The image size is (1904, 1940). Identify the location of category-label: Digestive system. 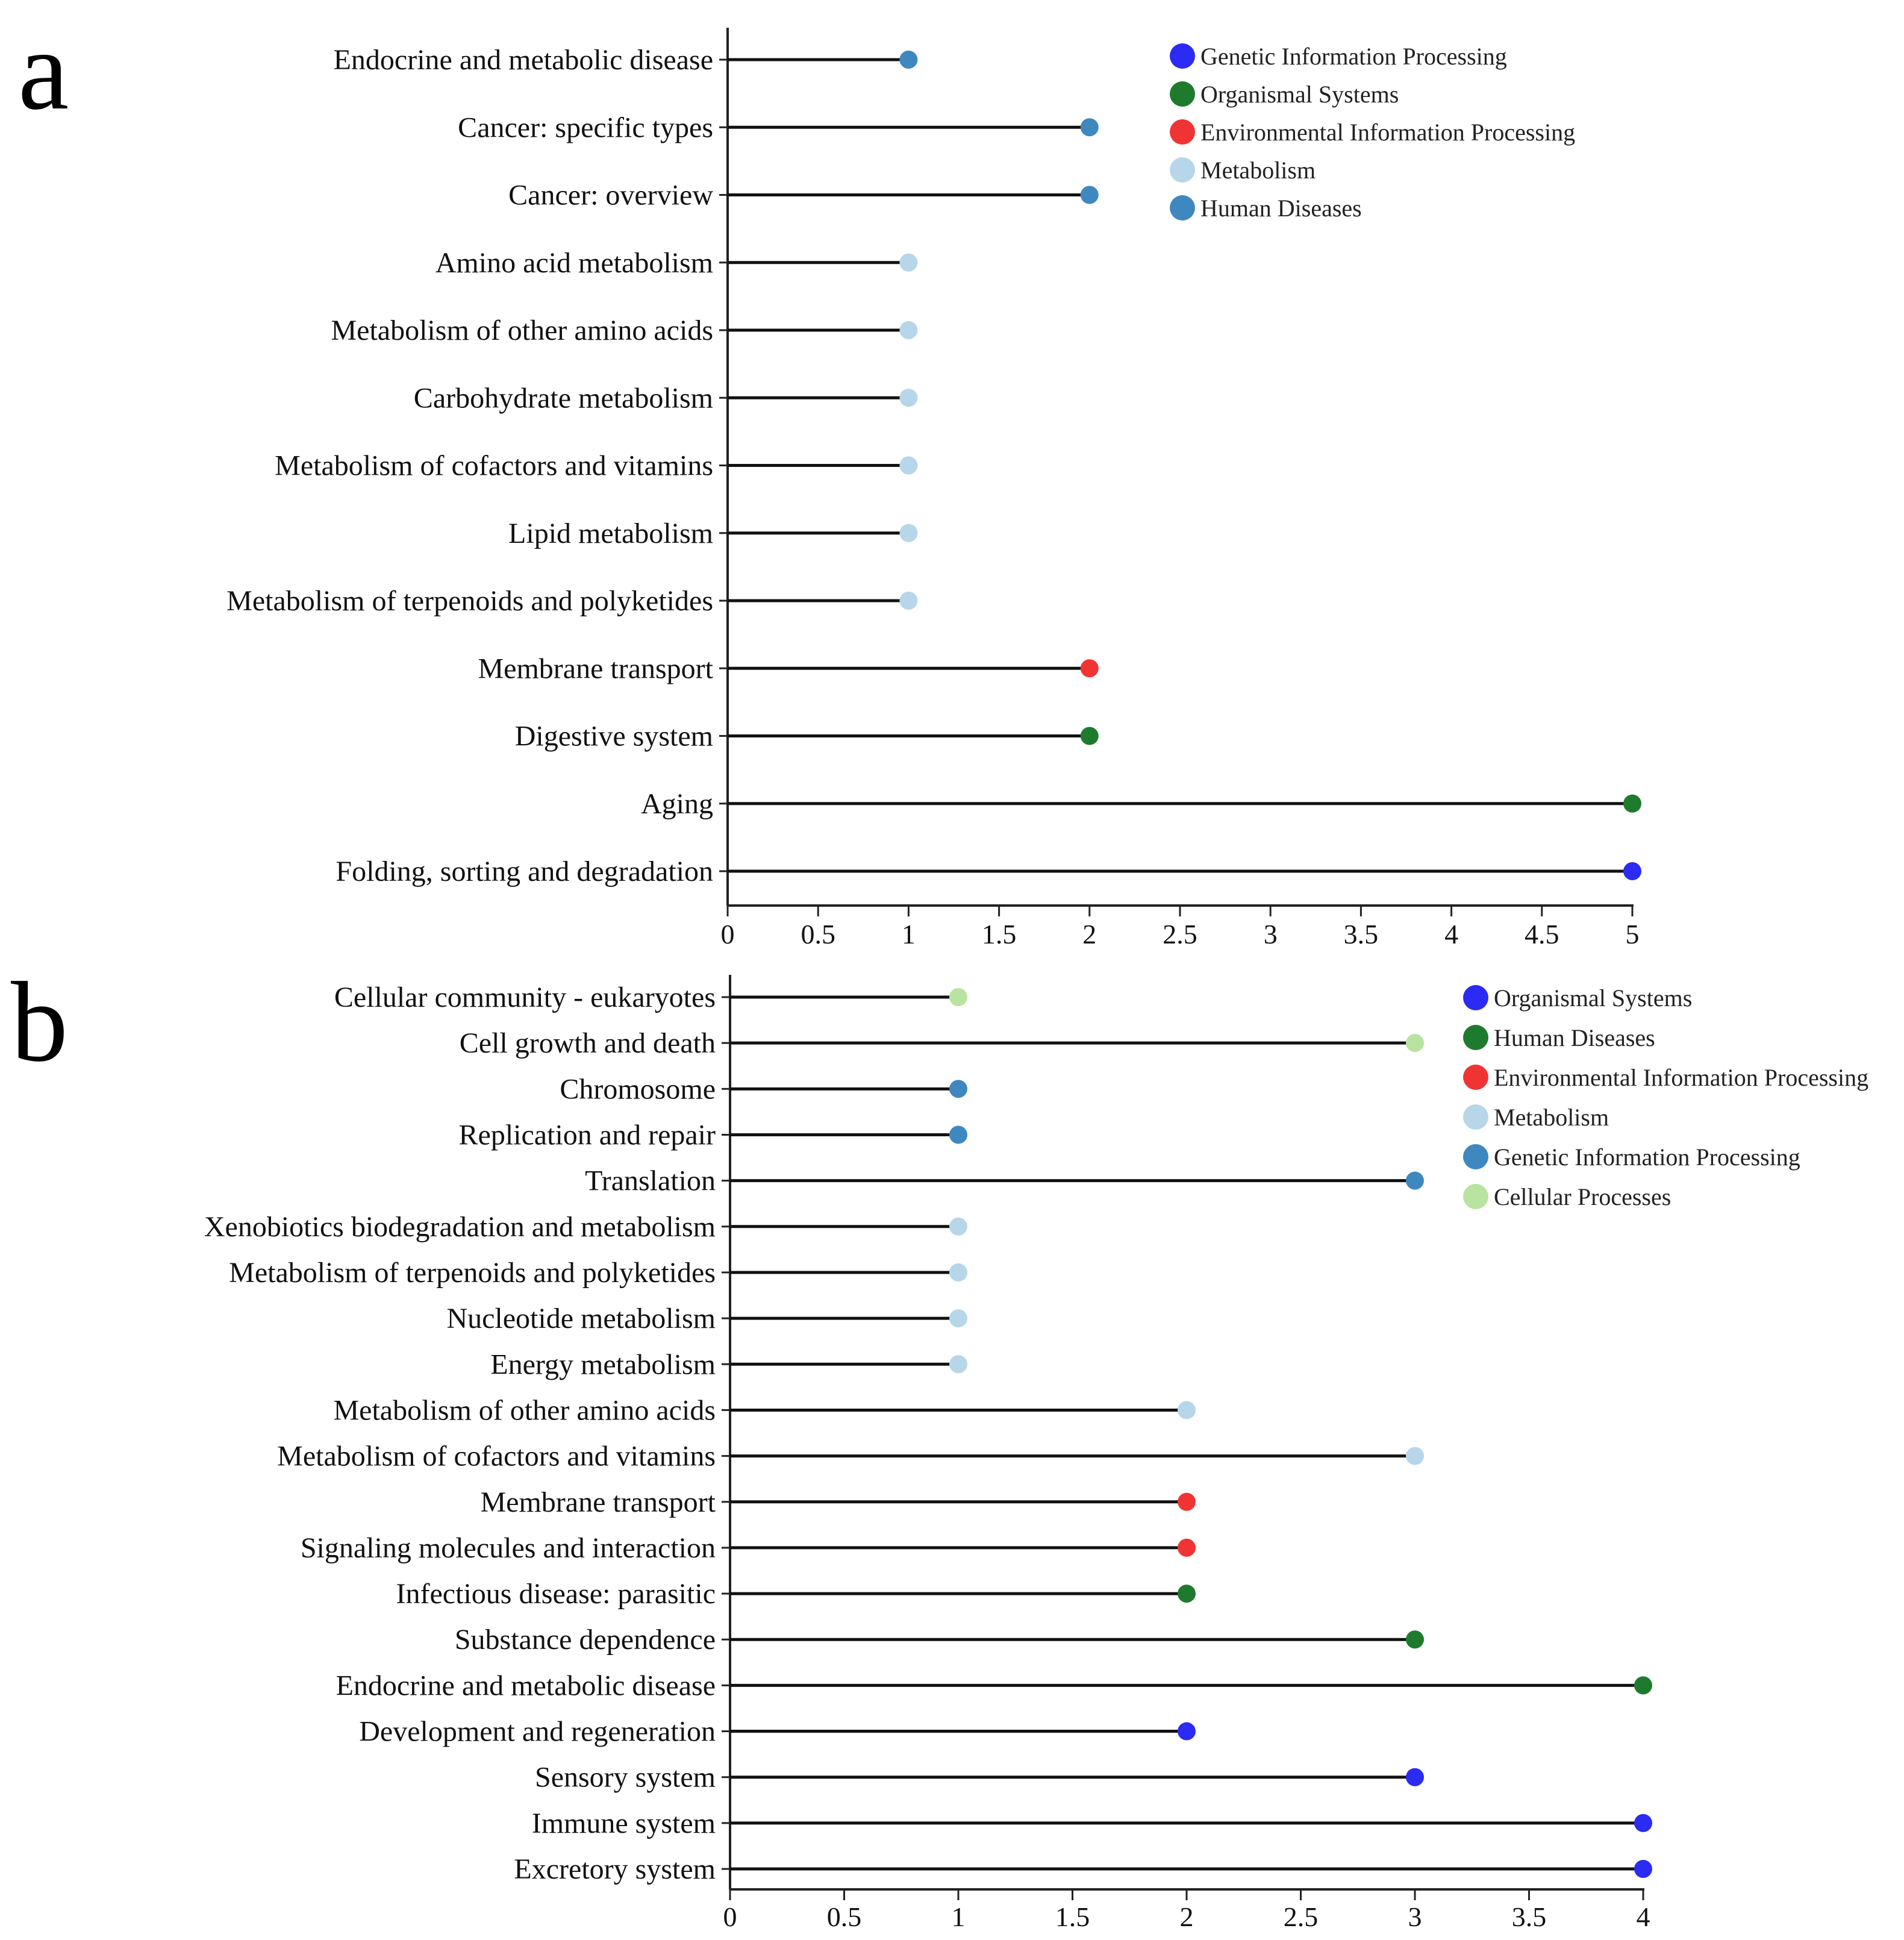
(614, 737).